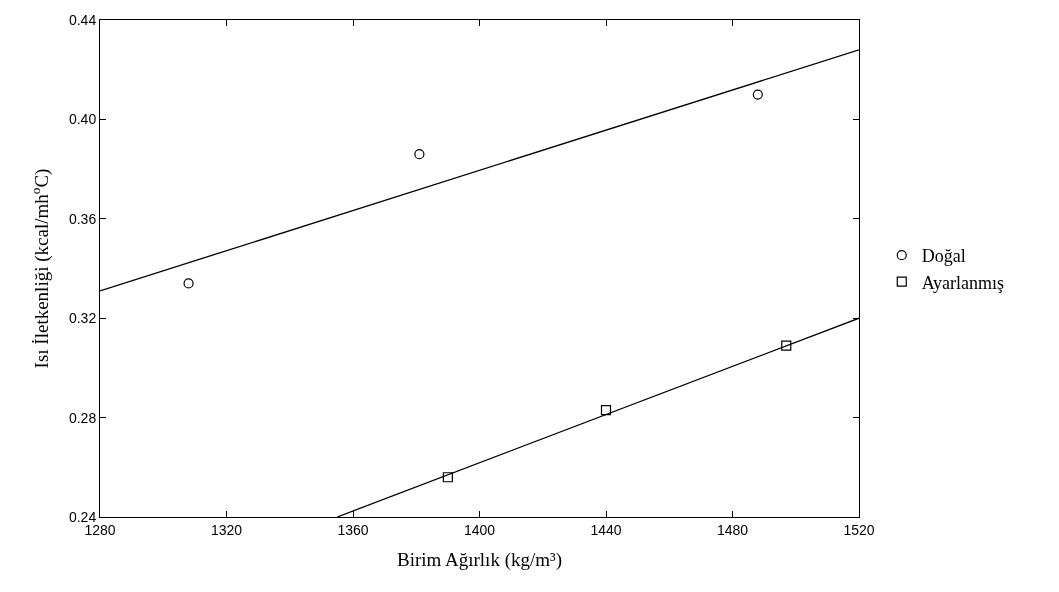 The image size is (1059, 592). I want to click on y-tick-label: 0.40, so click(82, 119).